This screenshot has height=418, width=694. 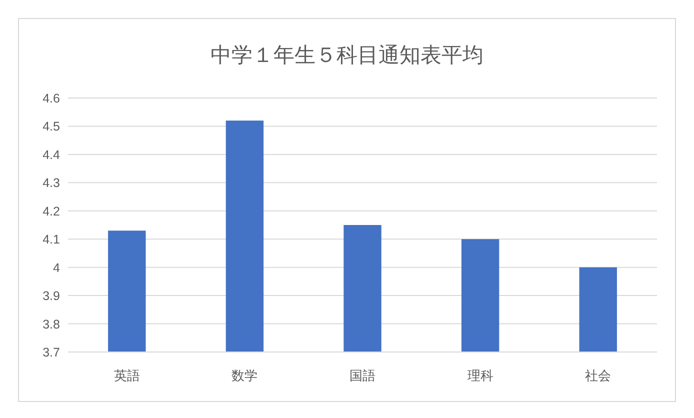 I want to click on y-tick-label: 3.7, so click(x=51, y=353).